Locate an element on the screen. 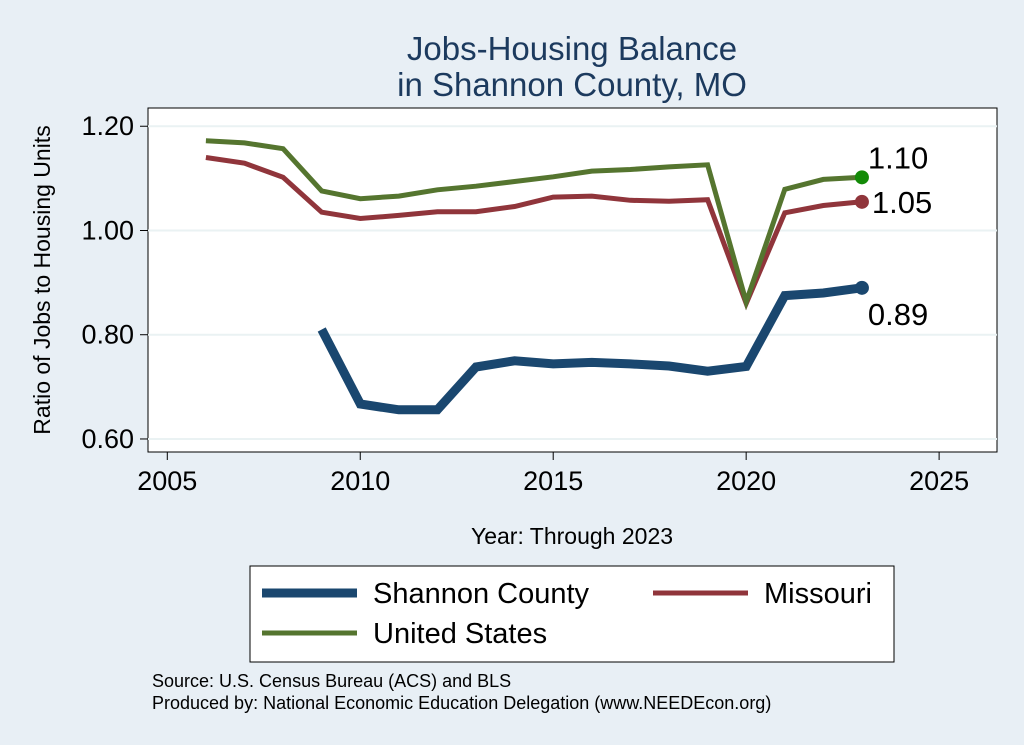 The width and height of the screenshot is (1024, 745). x-axis-label: Year: Through 2023 is located at coordinates (572, 536).